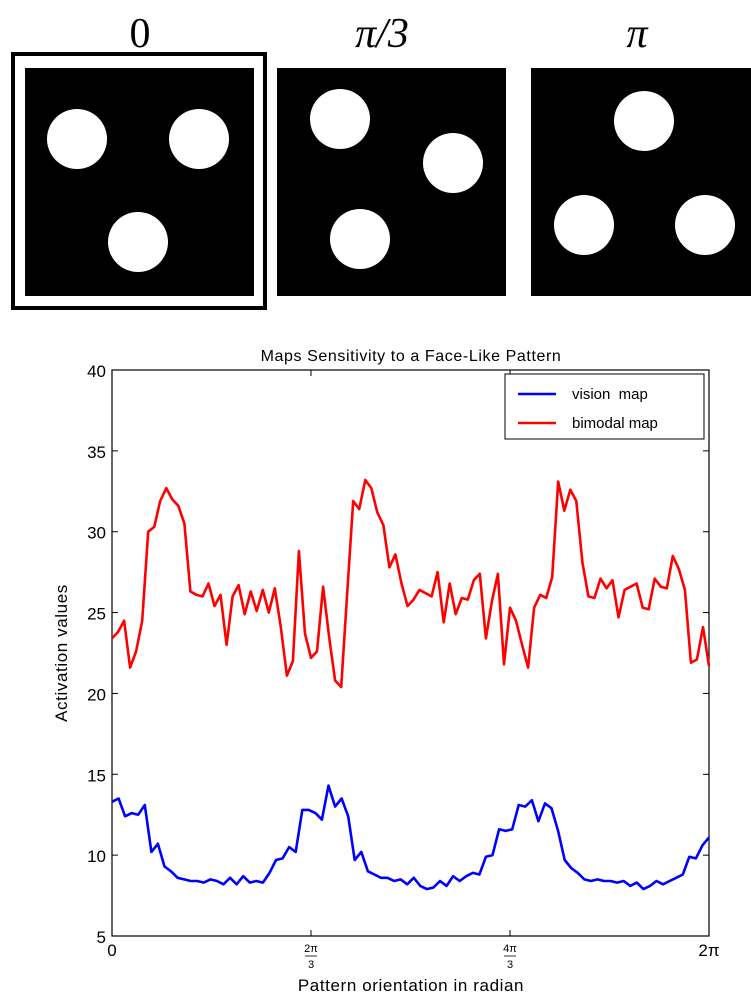 The height and width of the screenshot is (999, 751). I want to click on y-tick-label: 35, so click(96, 452).